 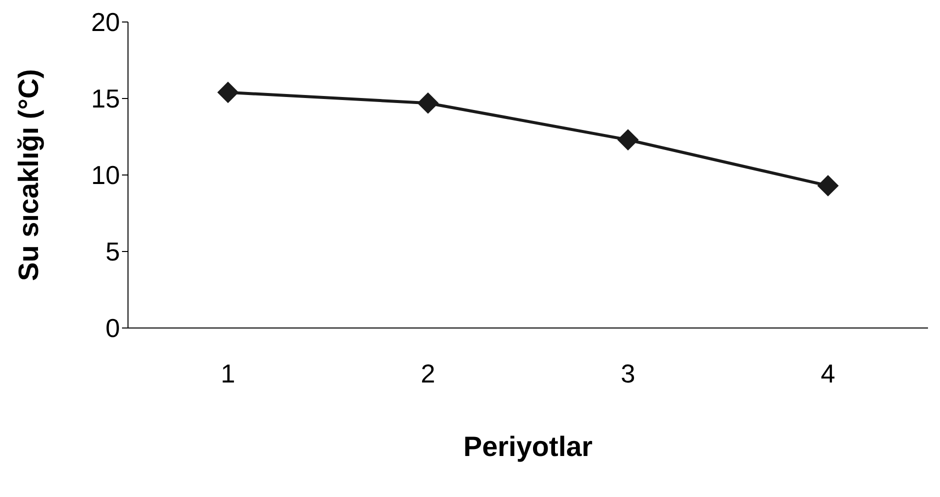 What do you see at coordinates (113, 251) in the screenshot?
I see `y-tick-label: 5` at bounding box center [113, 251].